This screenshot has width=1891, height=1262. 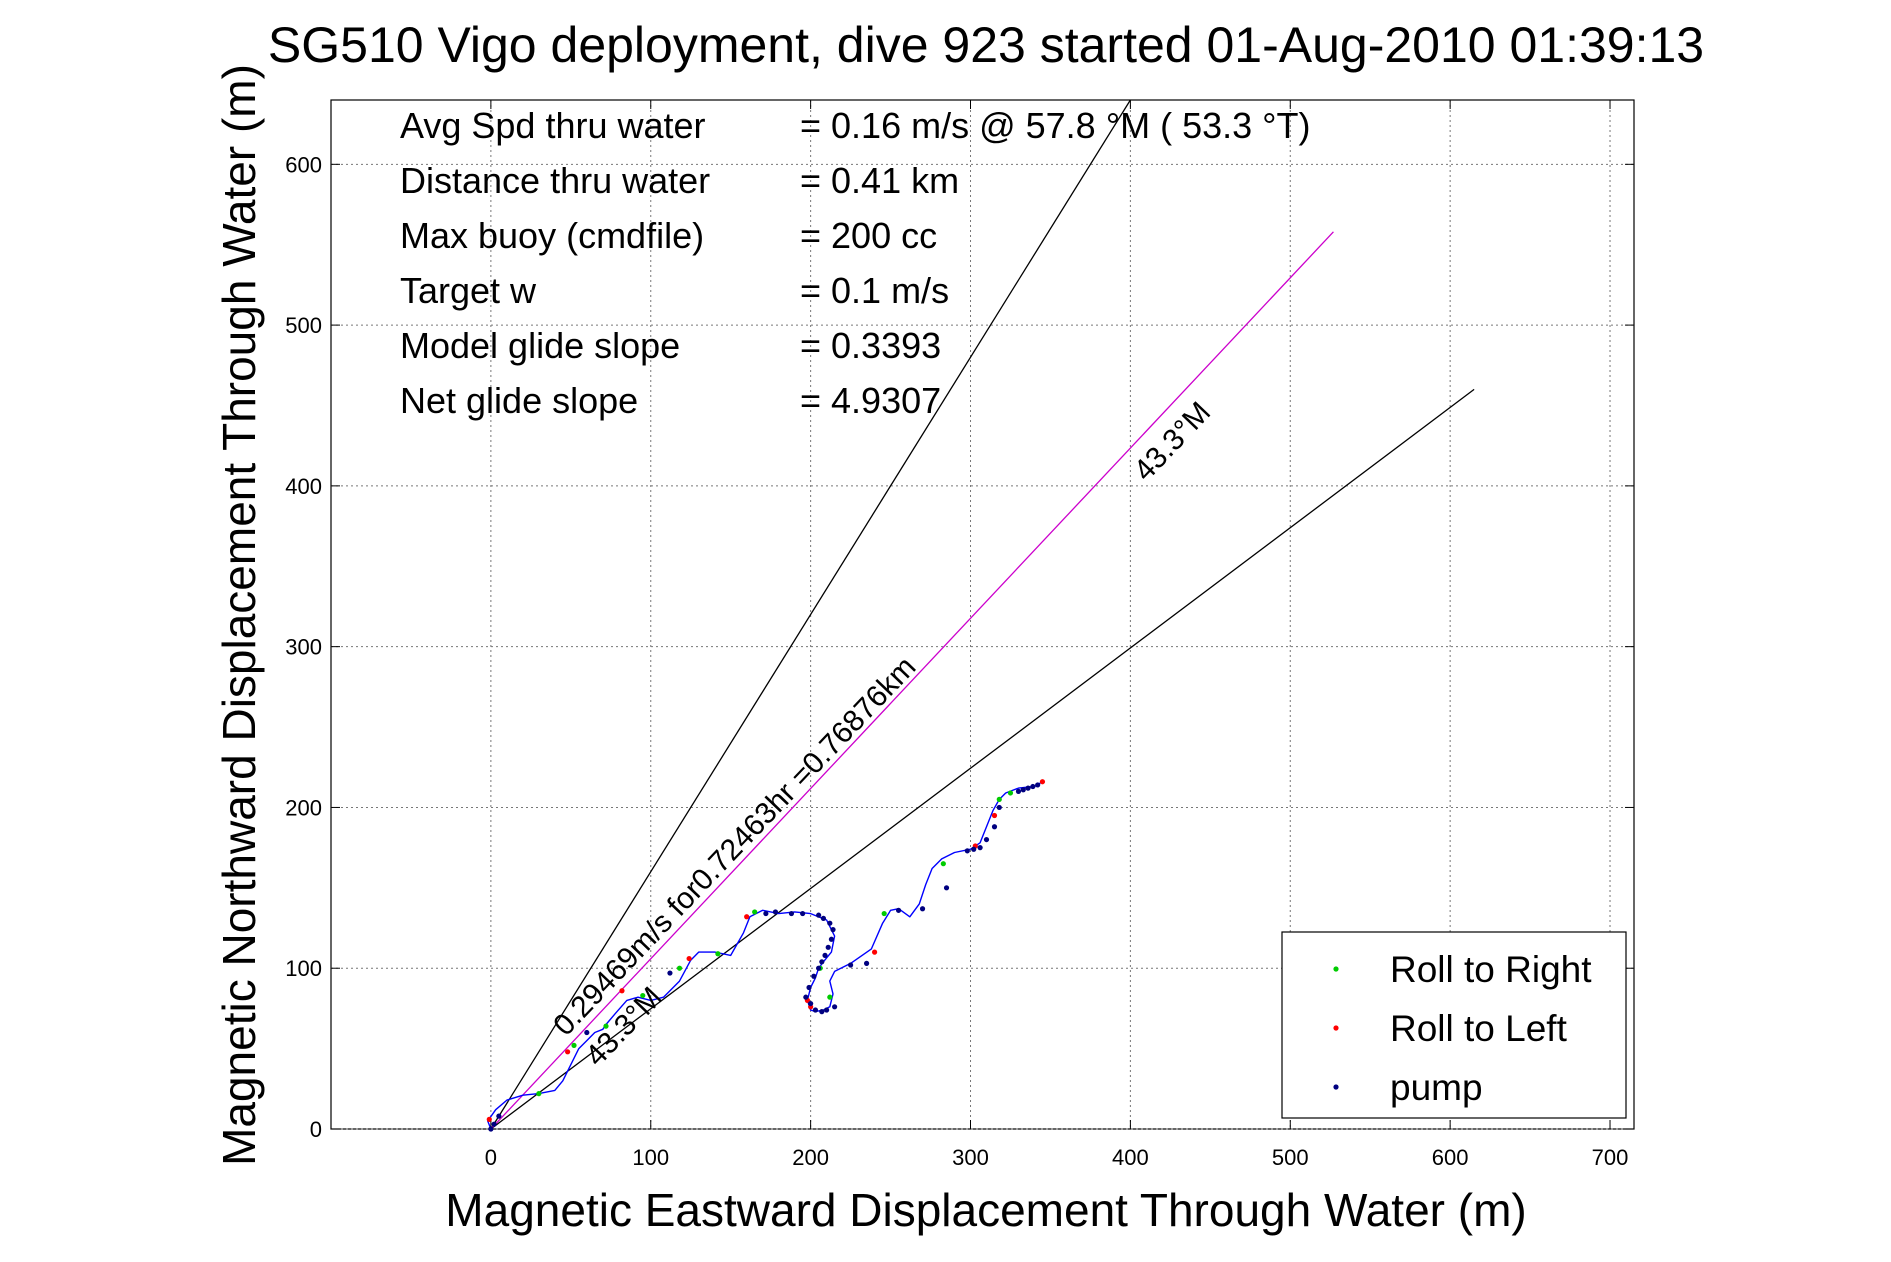 What do you see at coordinates (303, 325) in the screenshot?
I see `y-tick-label: 500` at bounding box center [303, 325].